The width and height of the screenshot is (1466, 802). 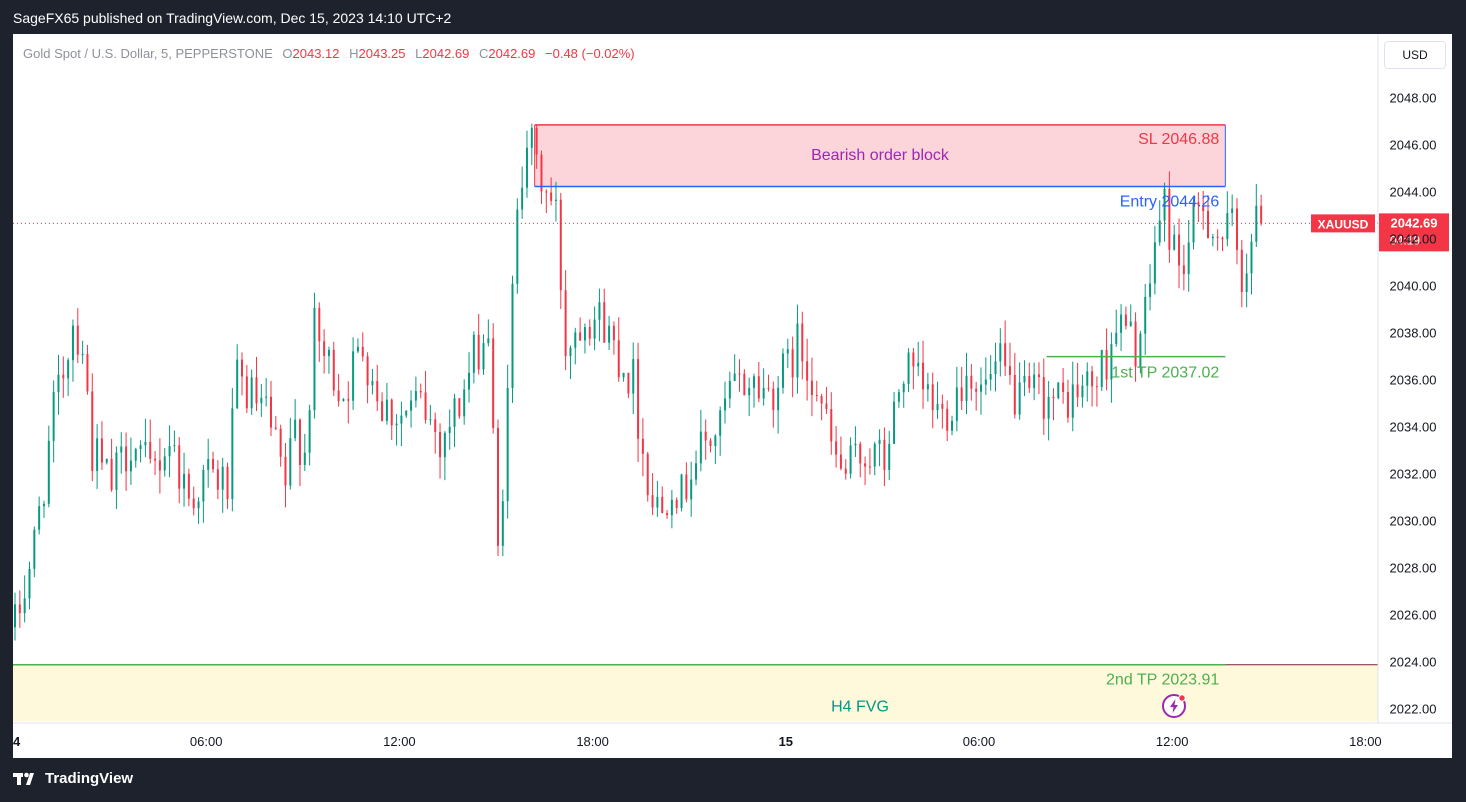 What do you see at coordinates (1415, 55) in the screenshot?
I see `currency-button: USD` at bounding box center [1415, 55].